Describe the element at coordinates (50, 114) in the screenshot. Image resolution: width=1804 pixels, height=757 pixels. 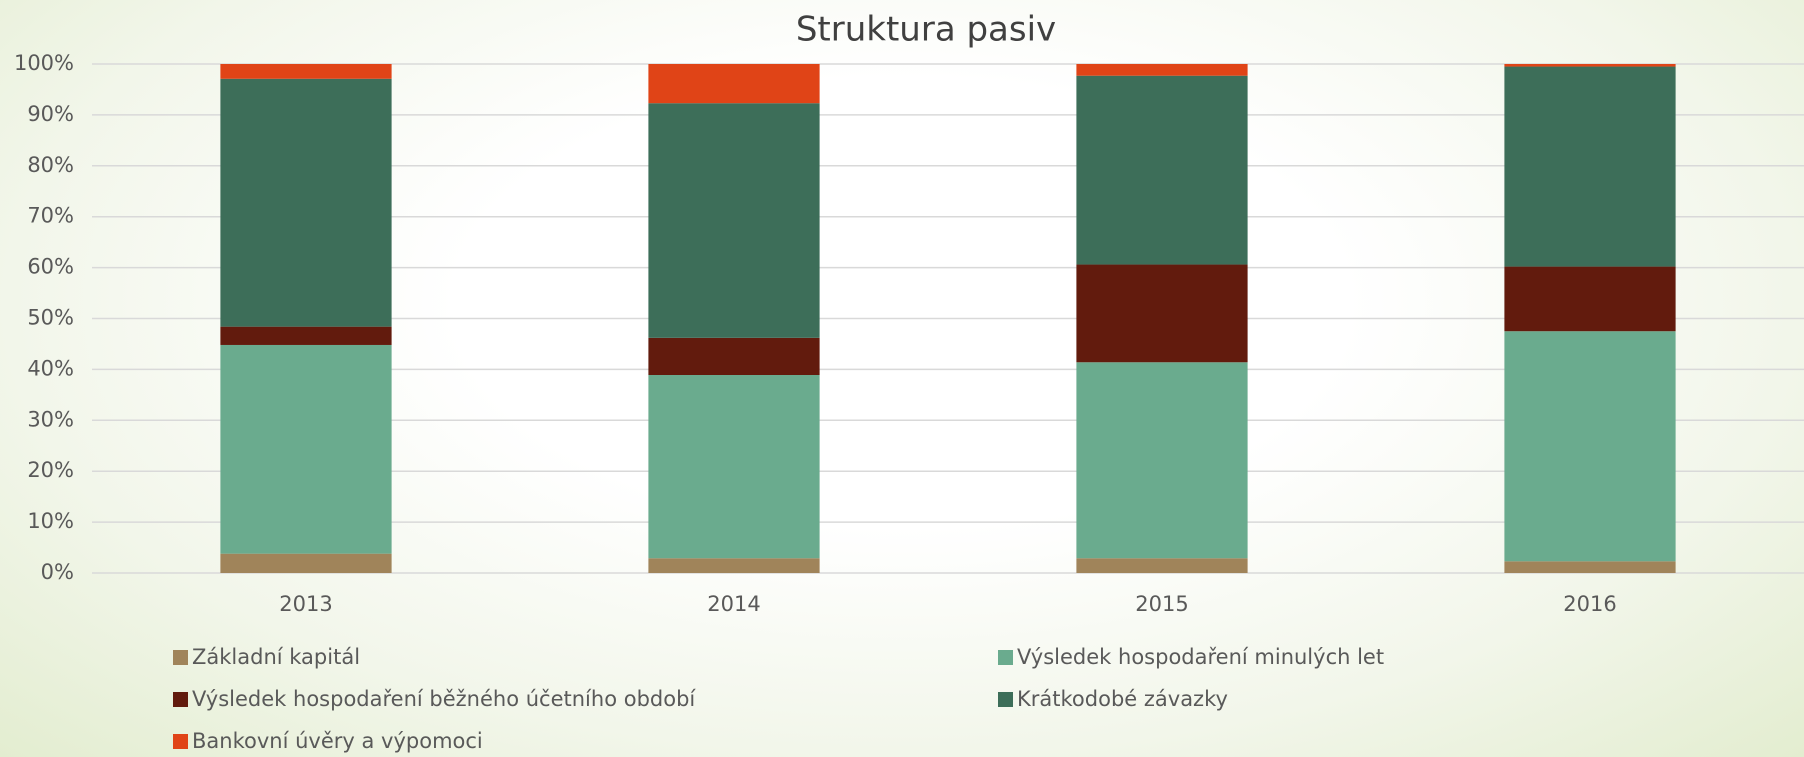
I see `y-tick-label: 90%` at that location.